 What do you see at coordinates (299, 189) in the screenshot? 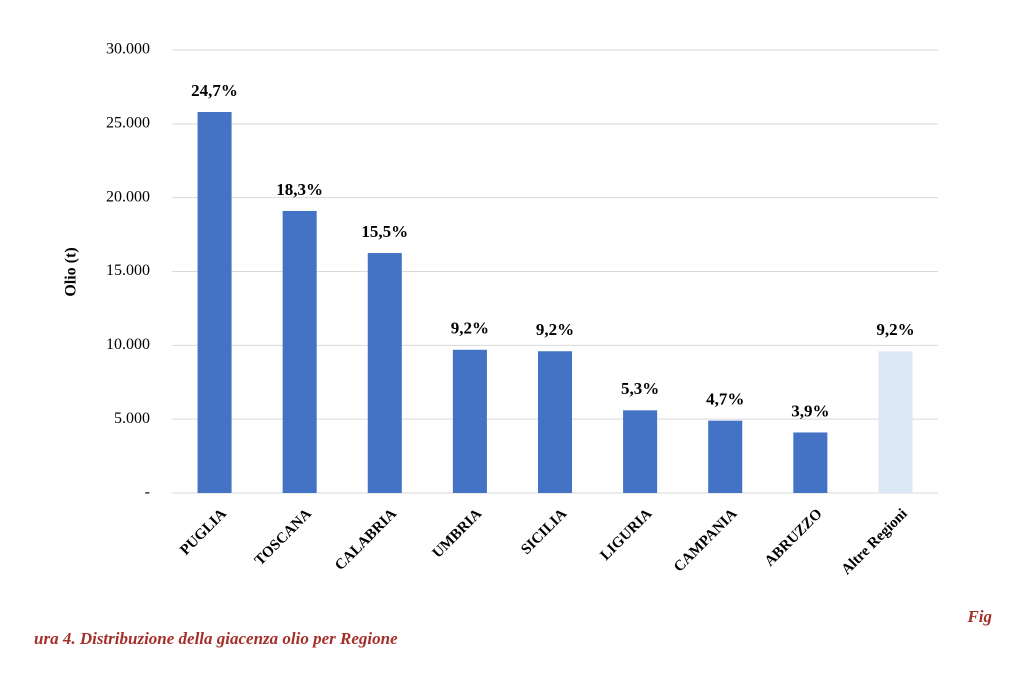
I see `data-label: 18,3%` at bounding box center [299, 189].